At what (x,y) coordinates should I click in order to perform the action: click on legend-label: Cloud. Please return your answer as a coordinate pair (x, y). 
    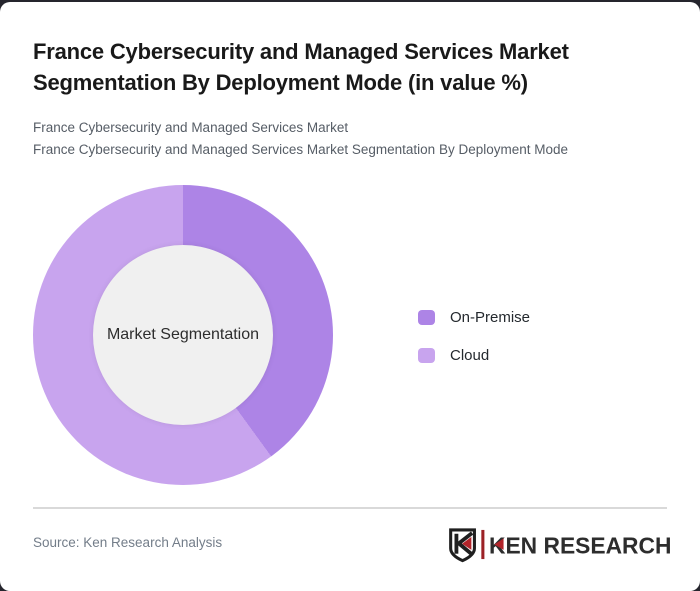
    Looking at the image, I should click on (470, 355).